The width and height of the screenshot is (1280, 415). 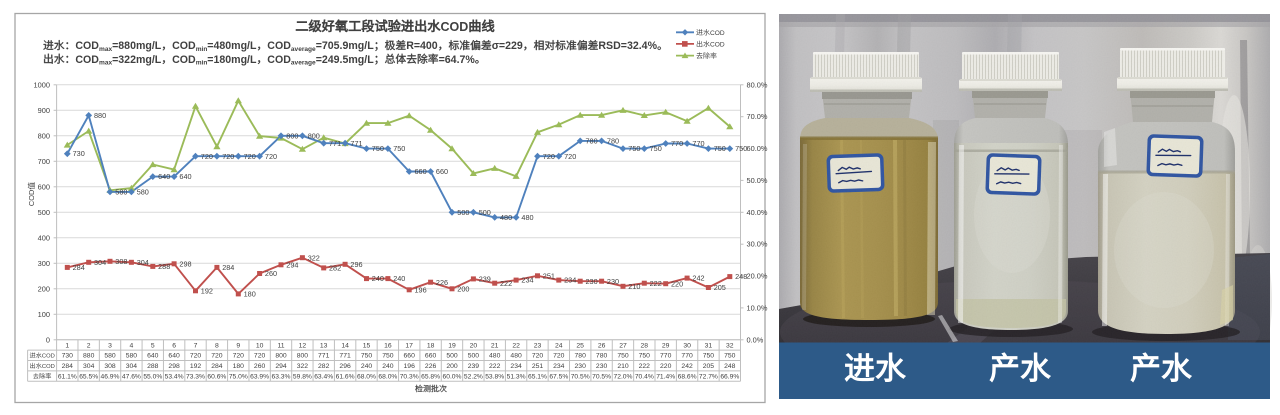 What do you see at coordinates (280, 345) in the screenshot?
I see `svg-text: 11` at bounding box center [280, 345].